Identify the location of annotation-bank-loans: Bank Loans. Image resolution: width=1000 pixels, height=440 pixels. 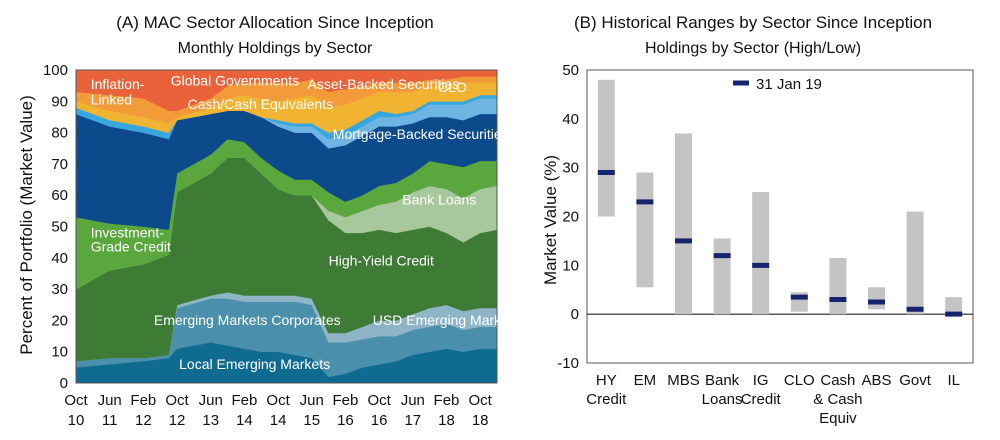
(439, 200).